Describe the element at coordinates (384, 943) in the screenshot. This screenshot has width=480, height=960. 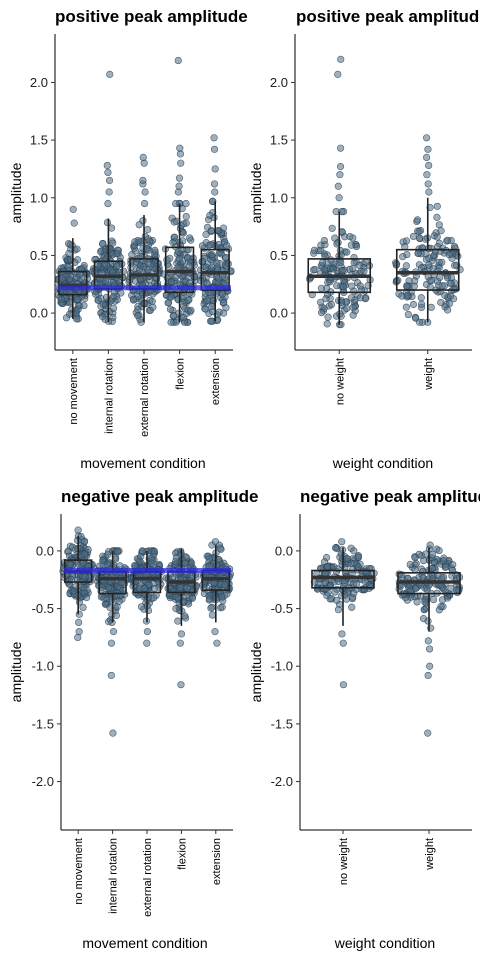
I see `x-axis-title: weight condition` at that location.